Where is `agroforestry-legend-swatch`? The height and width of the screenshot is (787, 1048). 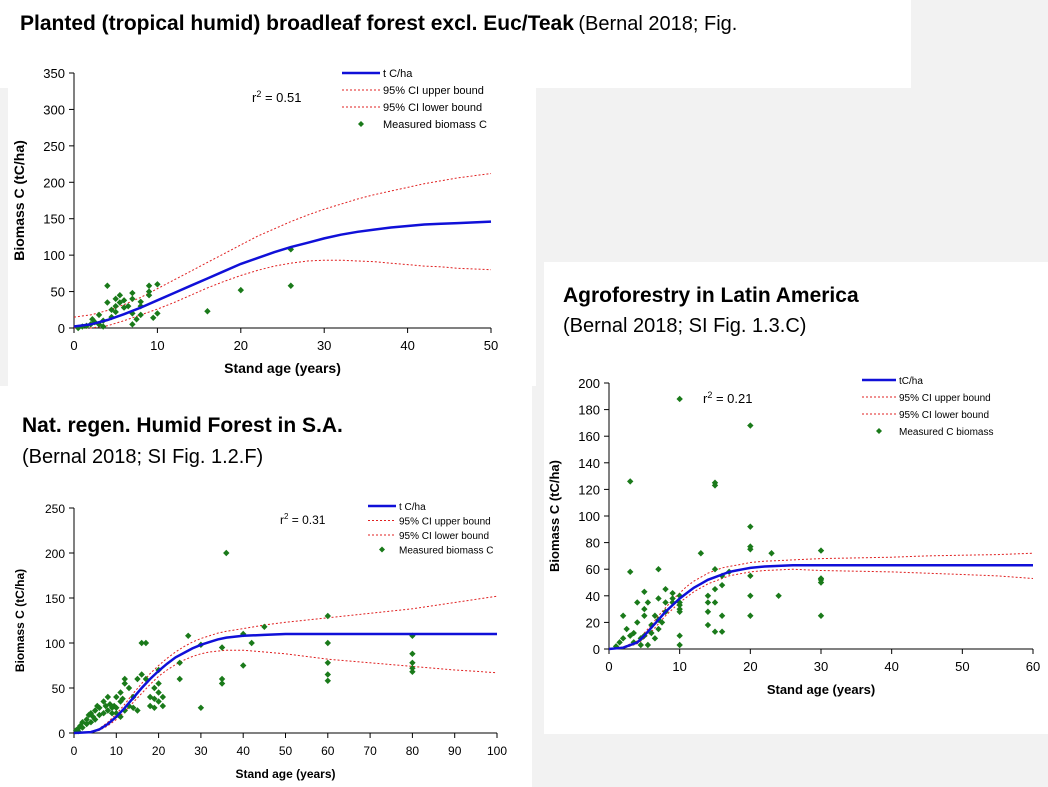 agroforestry-legend-swatch is located at coordinates (879, 431).